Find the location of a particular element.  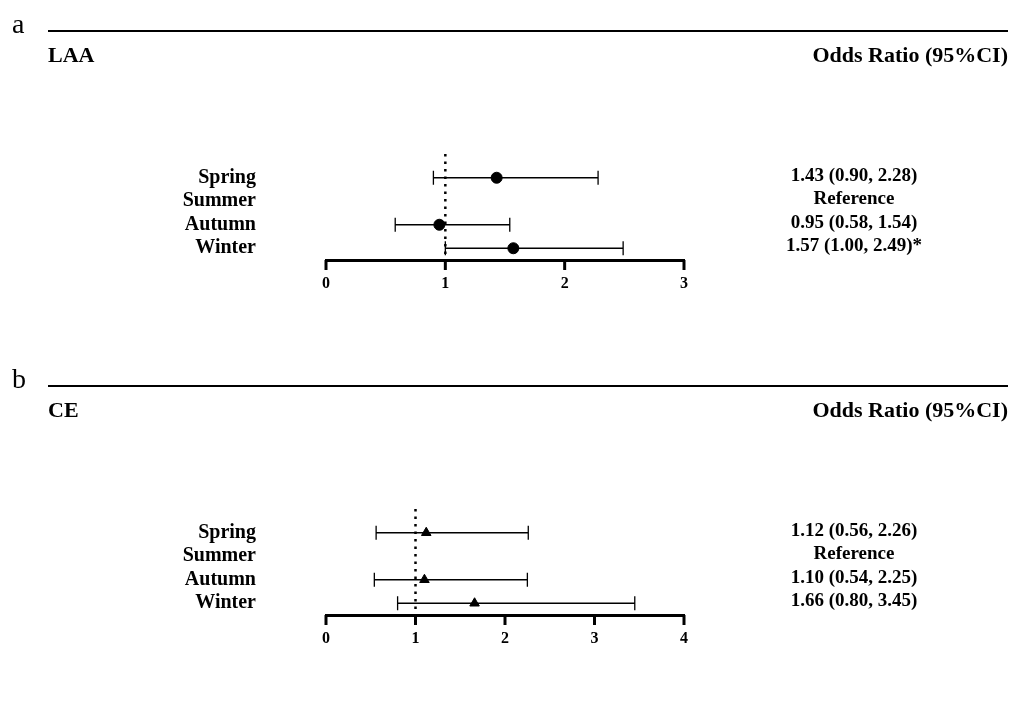

text: CE is located at coordinates (63, 410).